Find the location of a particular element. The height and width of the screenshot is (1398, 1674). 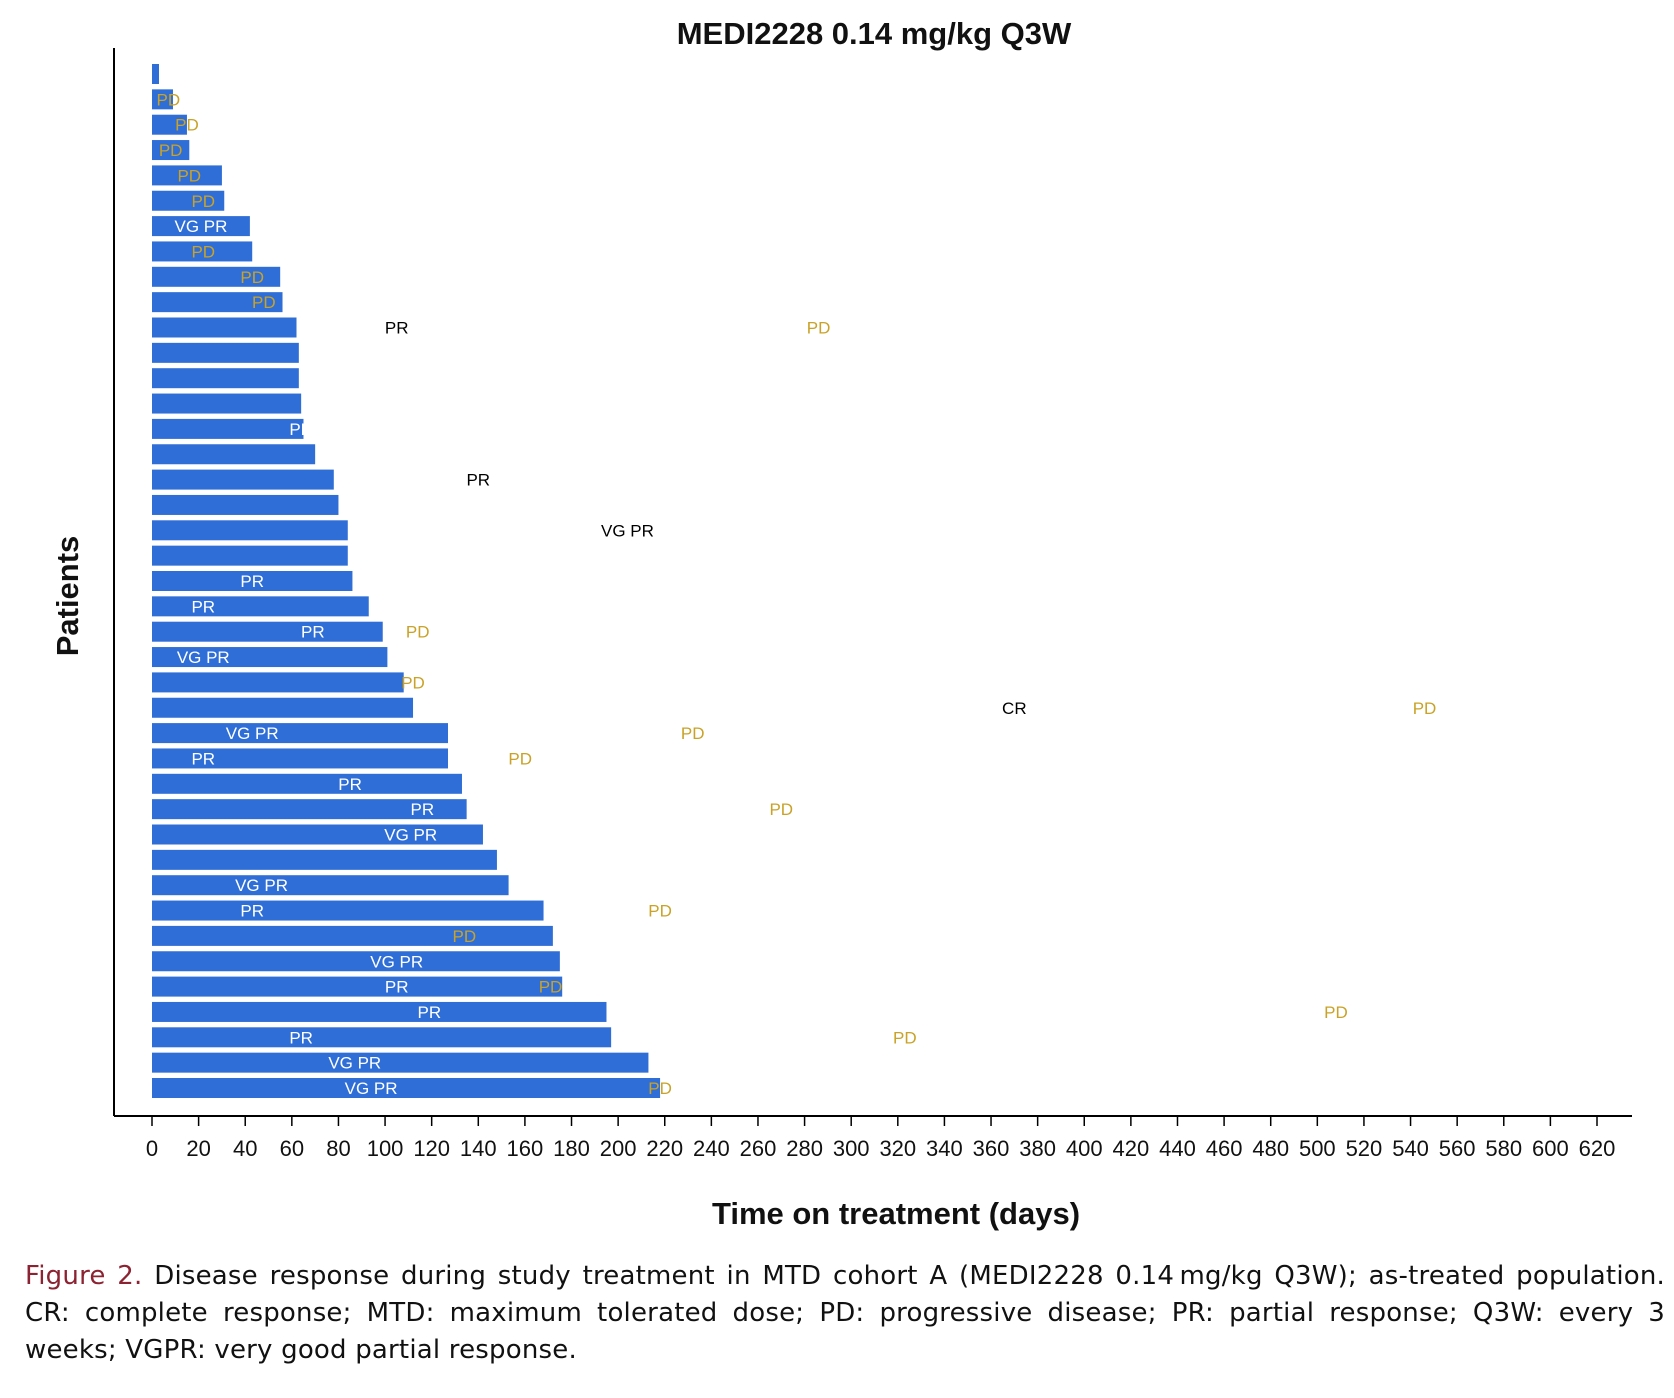

x-tick-label: 400 is located at coordinates (1084, 1148).